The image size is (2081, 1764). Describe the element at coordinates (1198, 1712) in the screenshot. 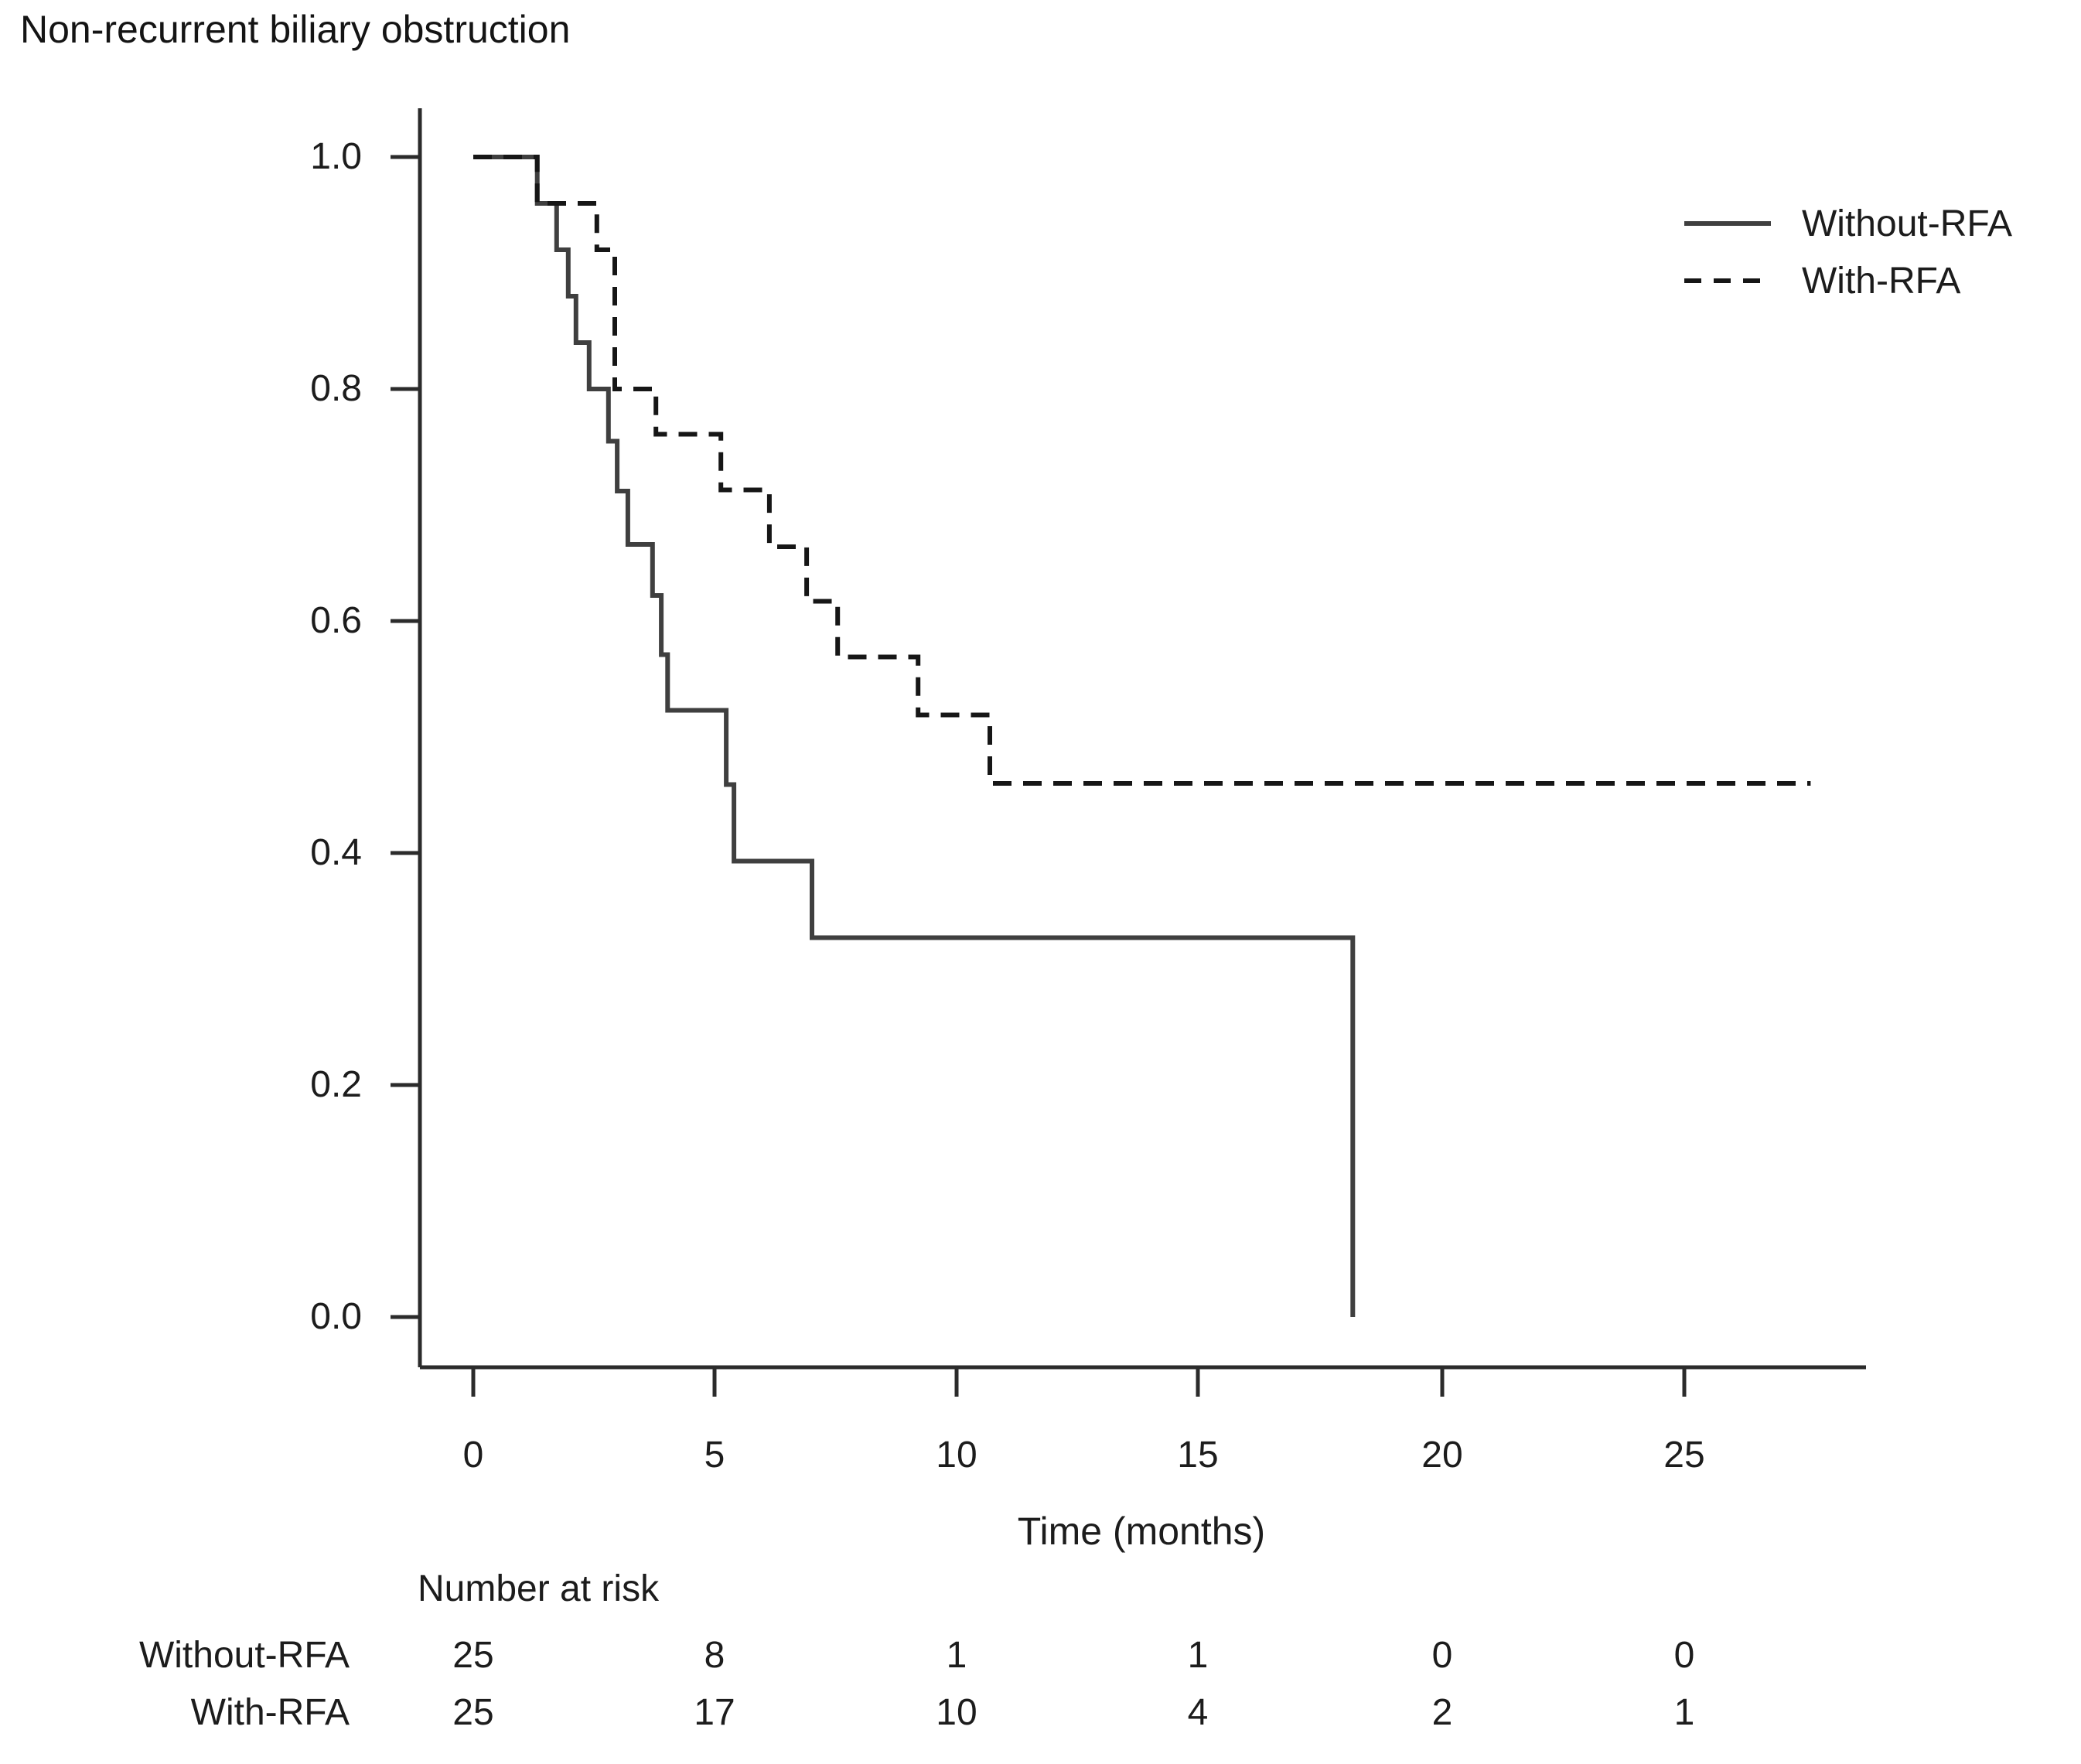

I see `risk-count: 4` at that location.